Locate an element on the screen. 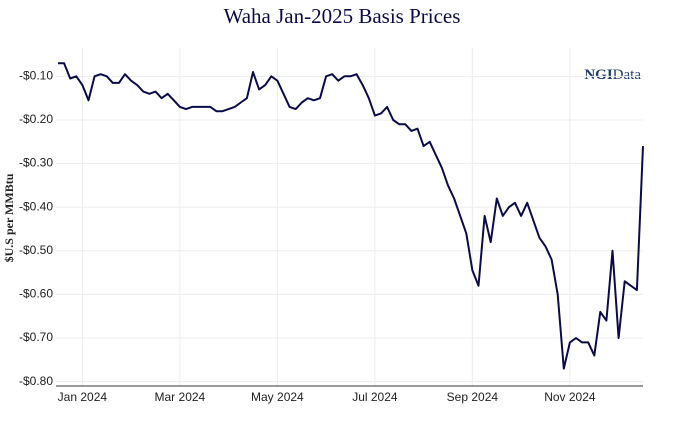 The height and width of the screenshot is (427, 684). y-tick-label: -$0.30 is located at coordinates (36, 163).